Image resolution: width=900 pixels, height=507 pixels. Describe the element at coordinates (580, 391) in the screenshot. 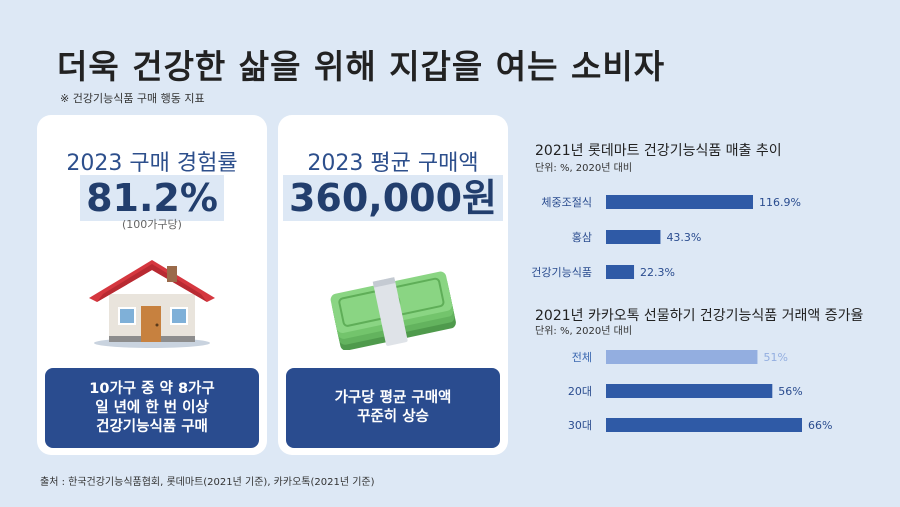

I see `category-label: 20대` at that location.